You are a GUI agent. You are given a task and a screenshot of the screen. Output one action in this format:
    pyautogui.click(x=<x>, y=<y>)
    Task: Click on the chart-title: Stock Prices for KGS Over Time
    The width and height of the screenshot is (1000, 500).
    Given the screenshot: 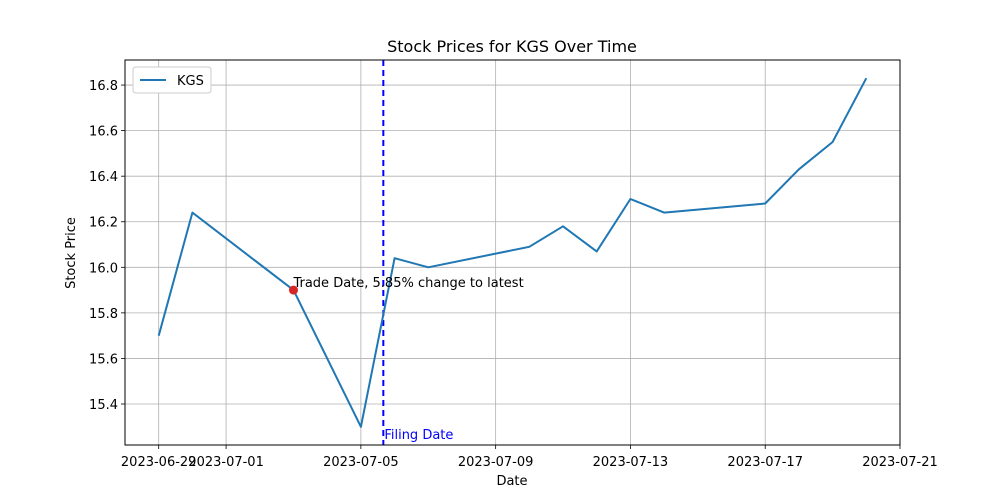 What is the action you would take?
    pyautogui.click(x=512, y=46)
    